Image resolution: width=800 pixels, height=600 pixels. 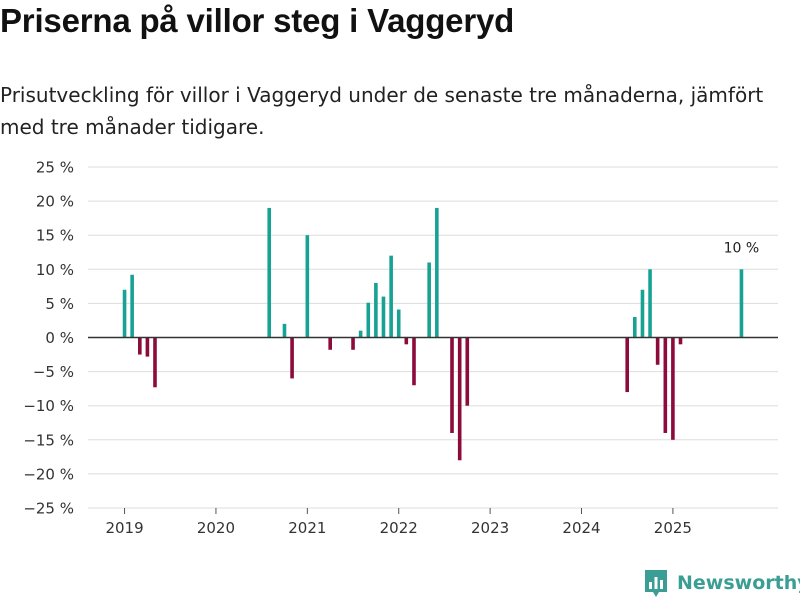 I want to click on newsworthy-brand: Newsworthy, so click(x=721, y=583).